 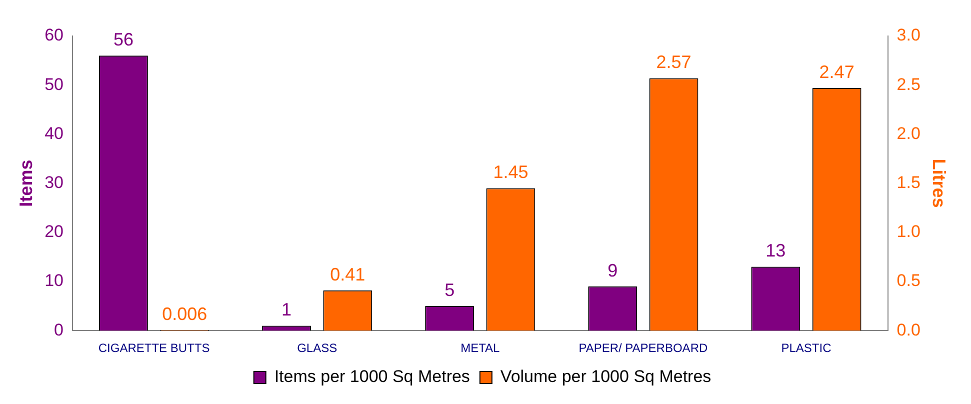 I want to click on y2-tick-label: 2.5, so click(x=908, y=84).